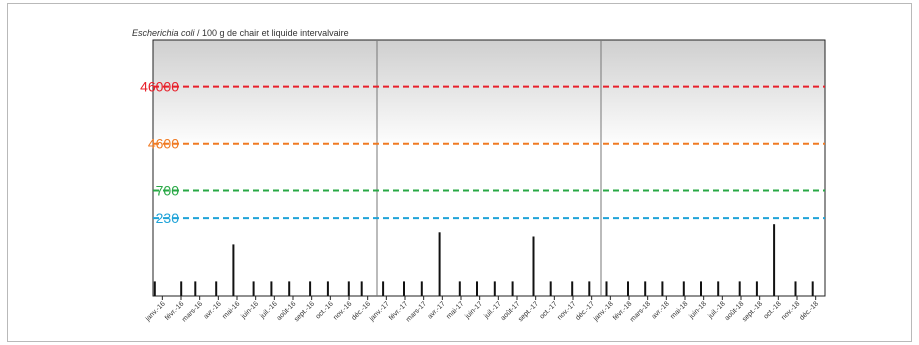 The width and height of the screenshot is (919, 345). Describe the element at coordinates (250, 310) in the screenshot. I see `x-tick-label: juin-16` at that location.